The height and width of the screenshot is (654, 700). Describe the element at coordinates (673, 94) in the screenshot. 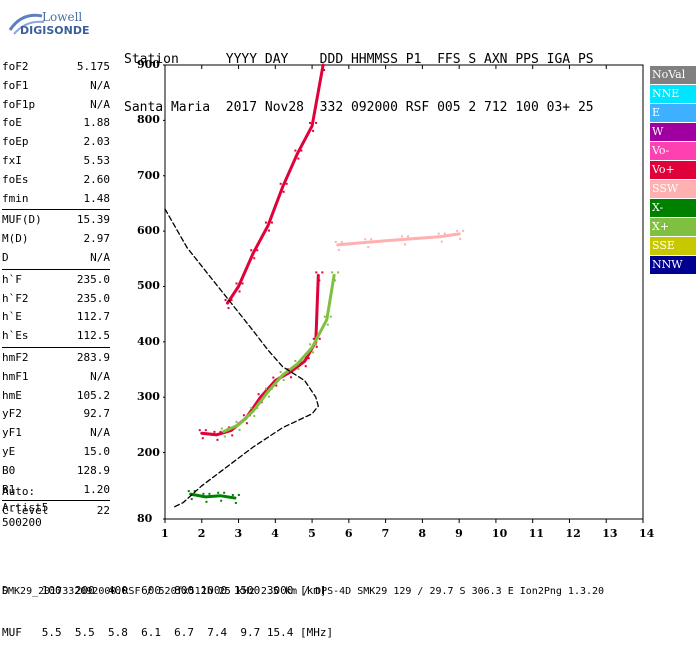

I see `legend-item-nne: NNE` at that location.